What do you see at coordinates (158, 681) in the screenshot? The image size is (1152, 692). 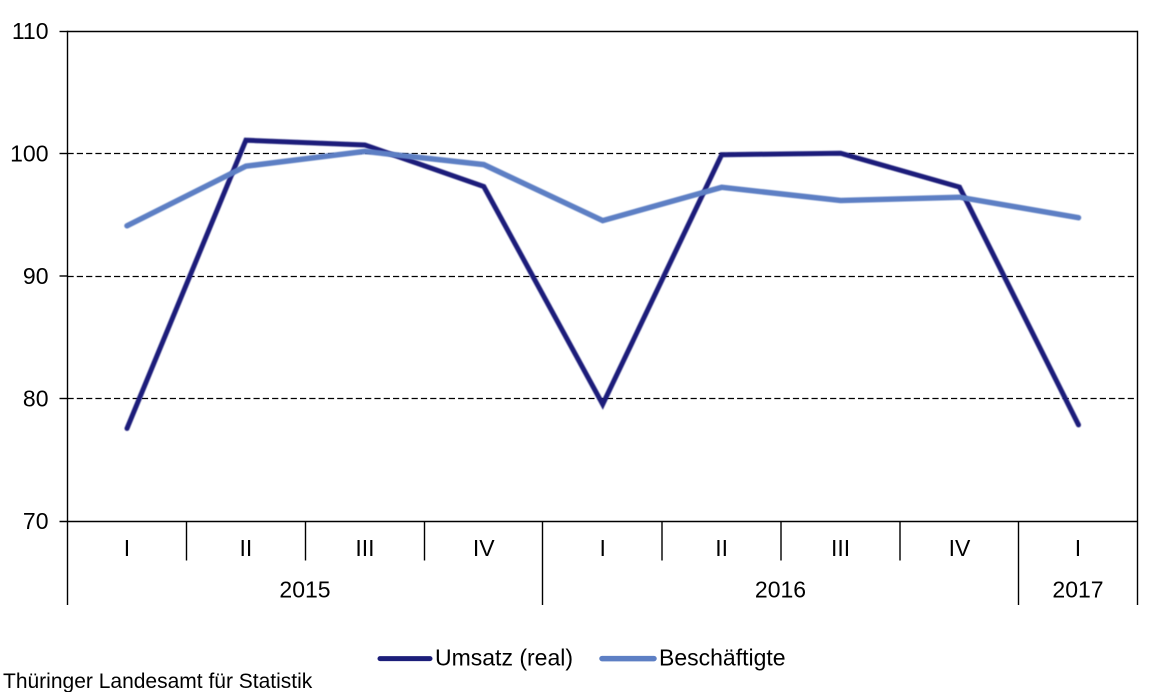 I see `svg-text:Thüringer Landesamt für Statis: Thüringer Landesamt für Statistik` at bounding box center [158, 681].